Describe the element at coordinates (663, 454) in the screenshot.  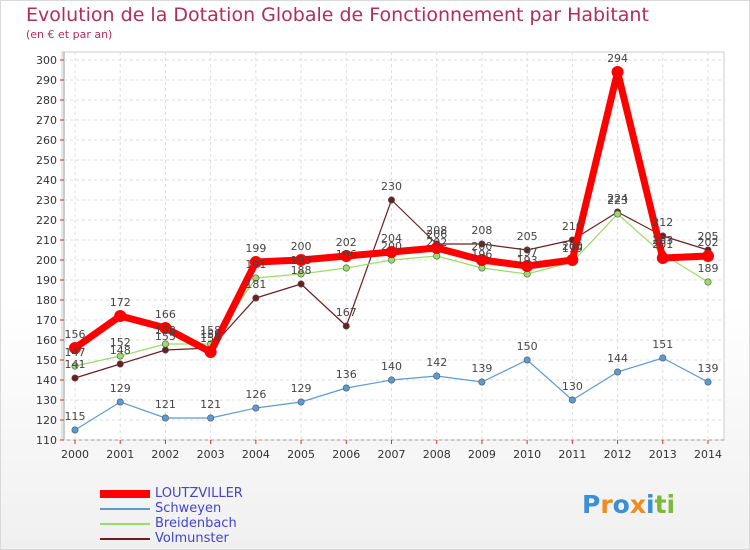
I see `x-tick-label: 2013` at that location.